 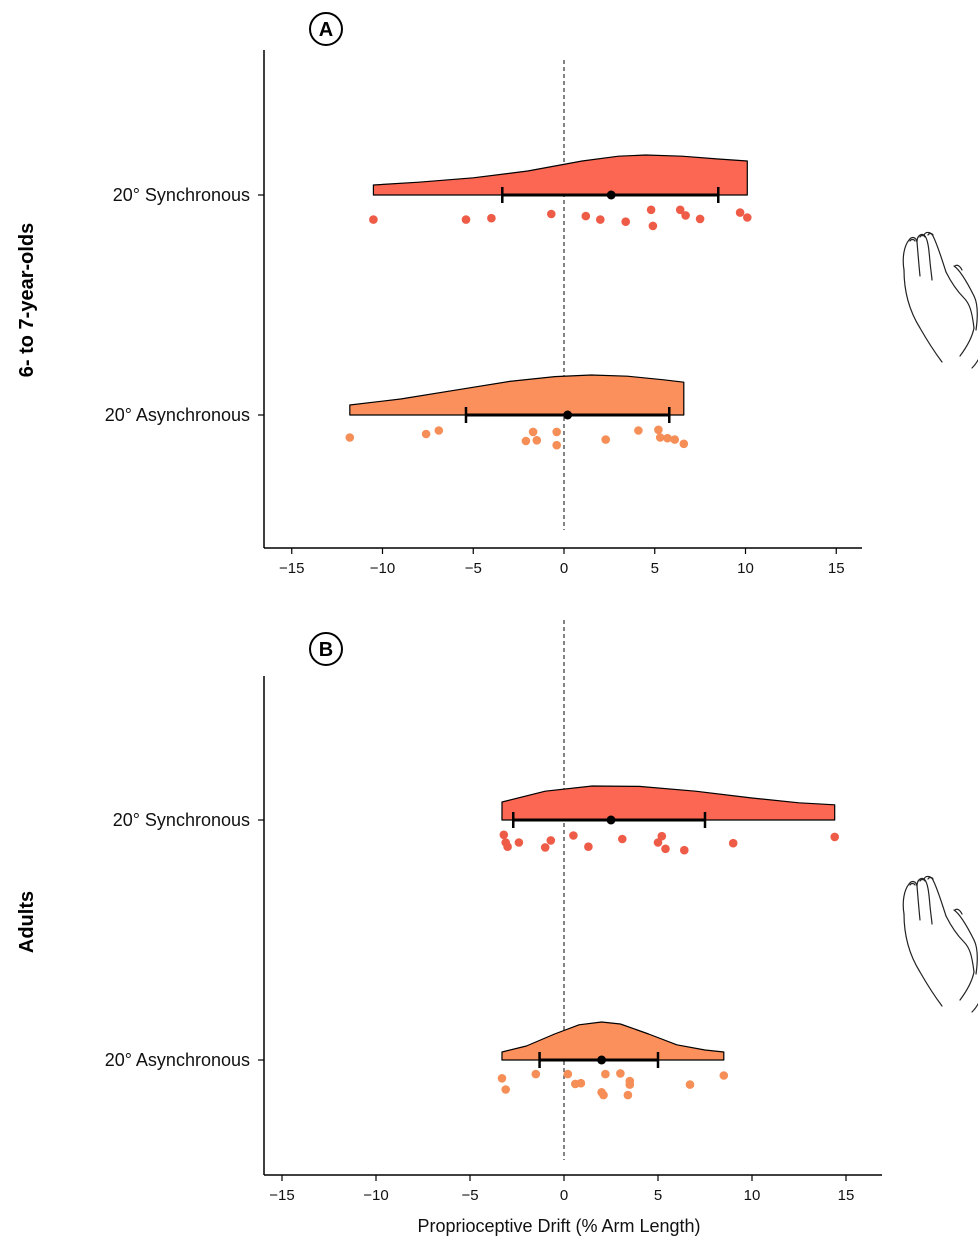 What do you see at coordinates (940, 944) in the screenshot?
I see `hand-icon-adults` at bounding box center [940, 944].